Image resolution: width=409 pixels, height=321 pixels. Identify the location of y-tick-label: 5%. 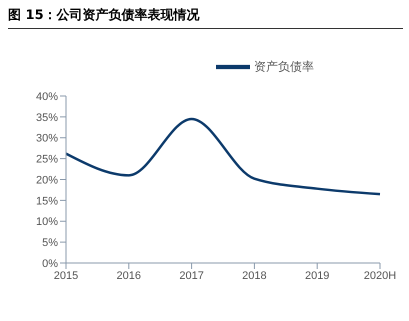
(50, 243).